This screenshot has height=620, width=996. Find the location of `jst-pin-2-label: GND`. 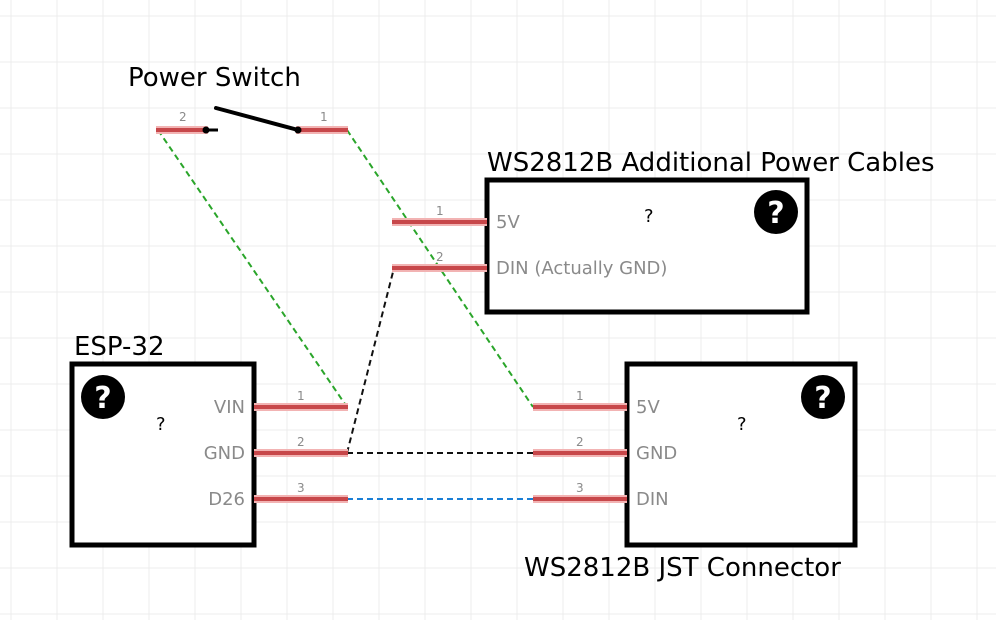

jst-pin-2-label: GND is located at coordinates (656, 453).